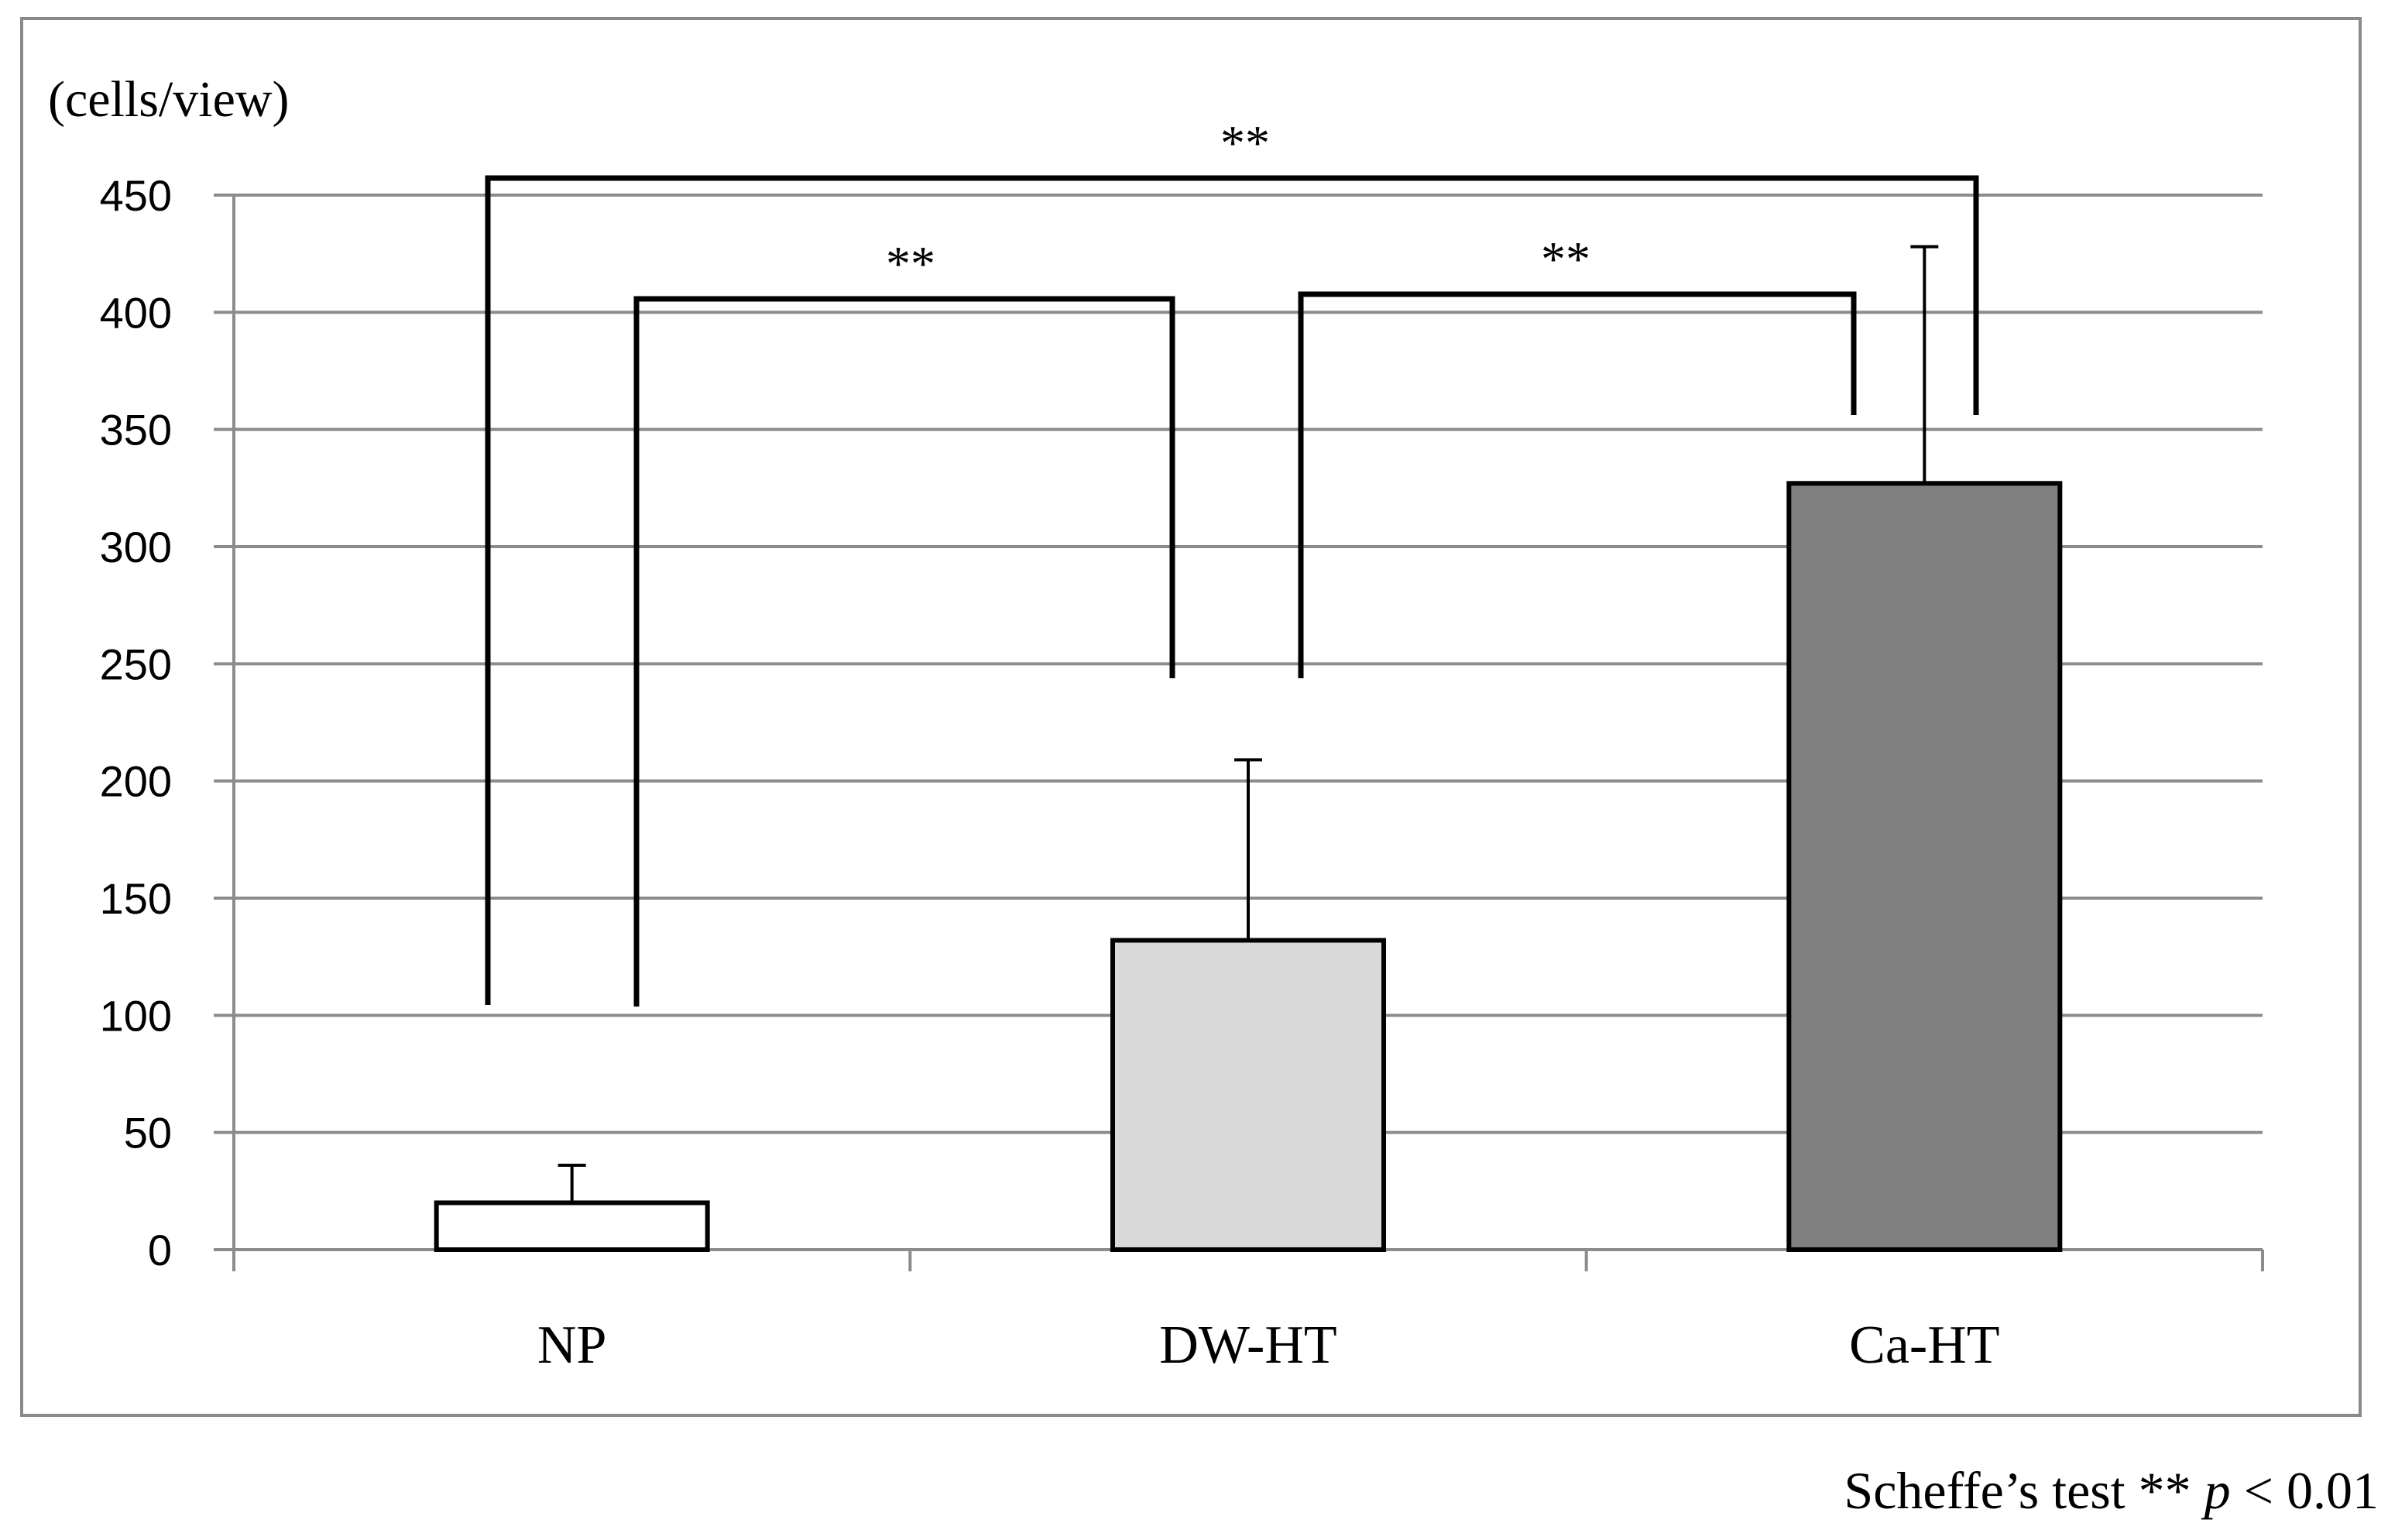  I want to click on footnote: Scheffe’s test ** p < 0.01, so click(2111, 1490).